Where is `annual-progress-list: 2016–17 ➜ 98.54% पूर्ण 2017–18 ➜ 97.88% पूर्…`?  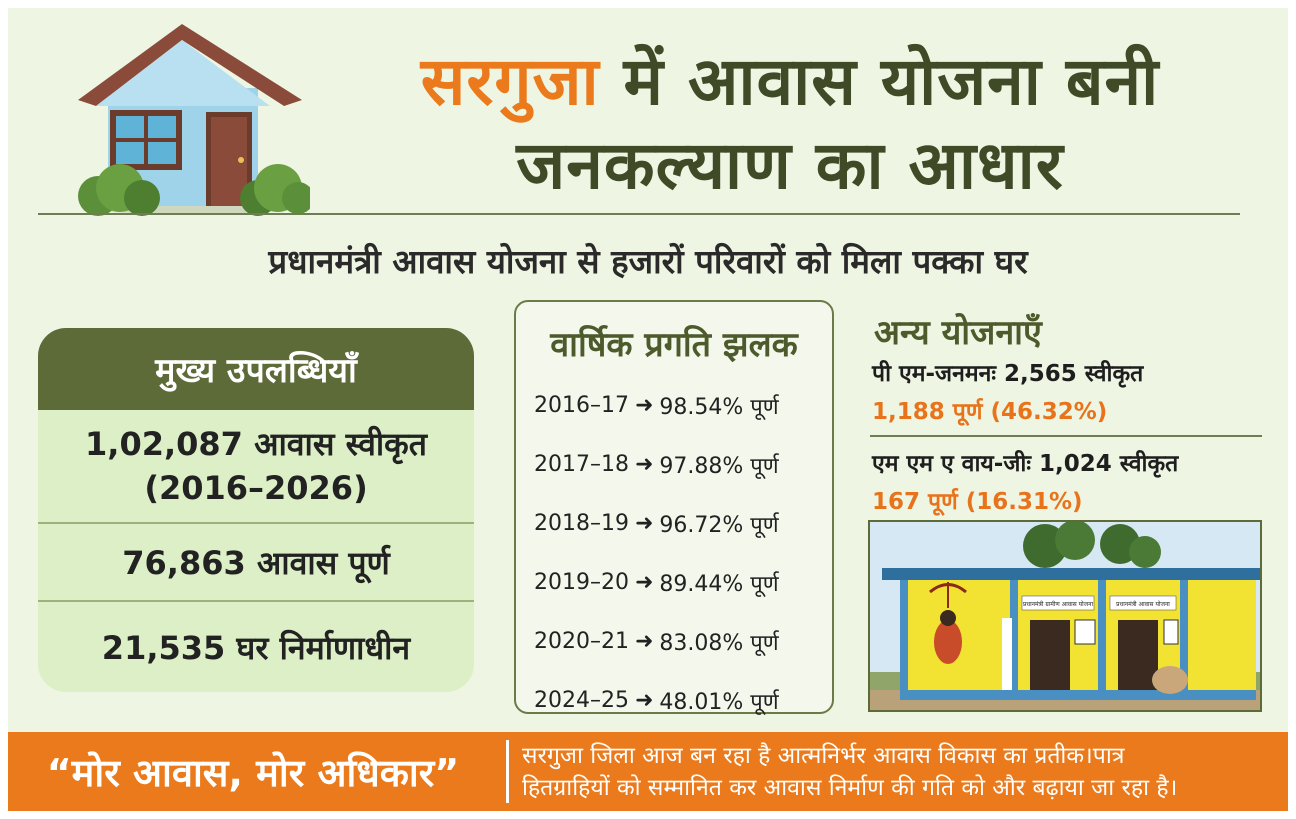 annual-progress-list: 2016–17 ➜ 98.54% पूर्ण 2017–18 ➜ 97.88% पूर्… is located at coordinates (674, 553).